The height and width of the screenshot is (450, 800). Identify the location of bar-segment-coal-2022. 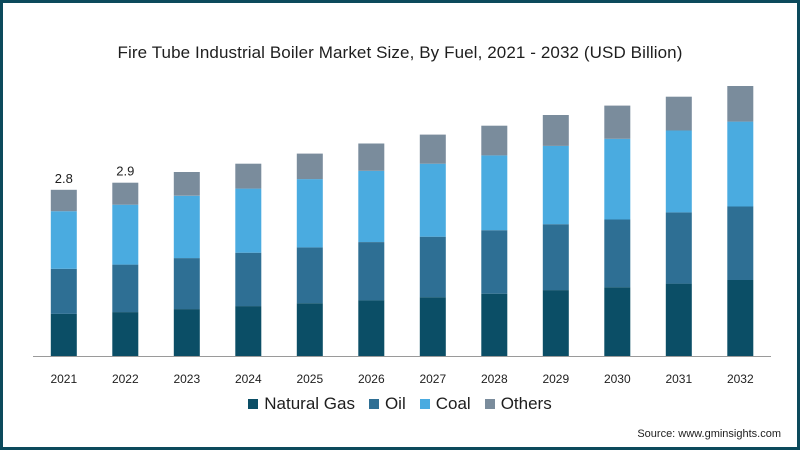
(125, 234).